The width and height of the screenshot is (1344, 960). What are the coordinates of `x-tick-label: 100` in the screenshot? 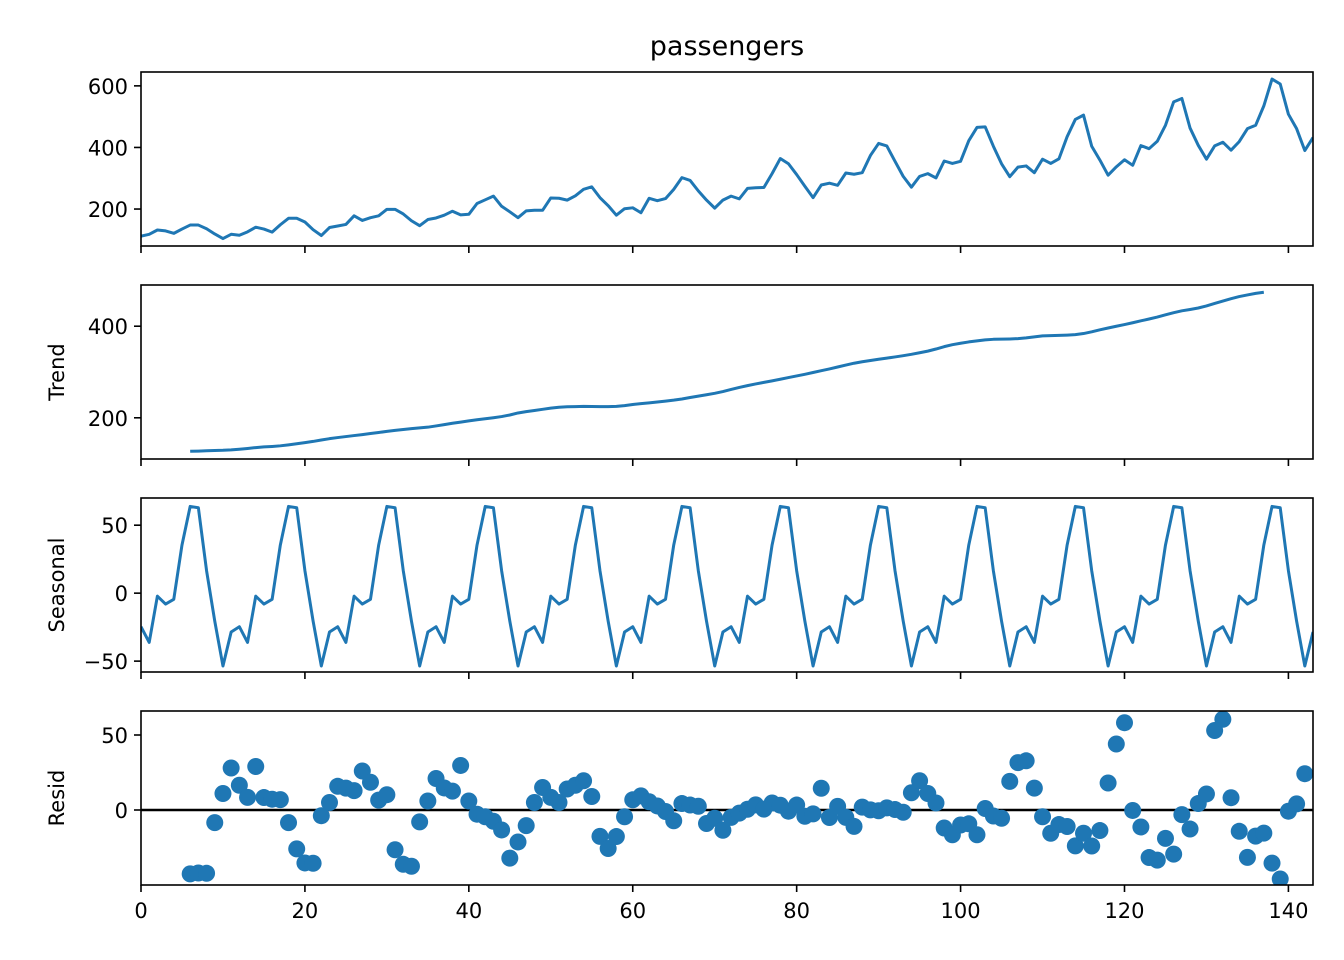 It's located at (961, 911).